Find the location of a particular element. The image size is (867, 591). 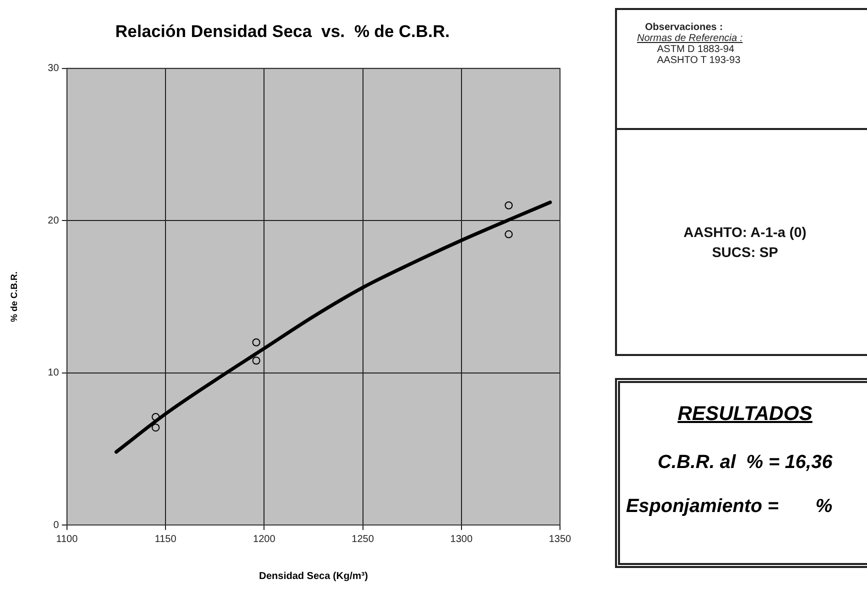

text: AASHTO: A-1-a (0) is located at coordinates (745, 232).